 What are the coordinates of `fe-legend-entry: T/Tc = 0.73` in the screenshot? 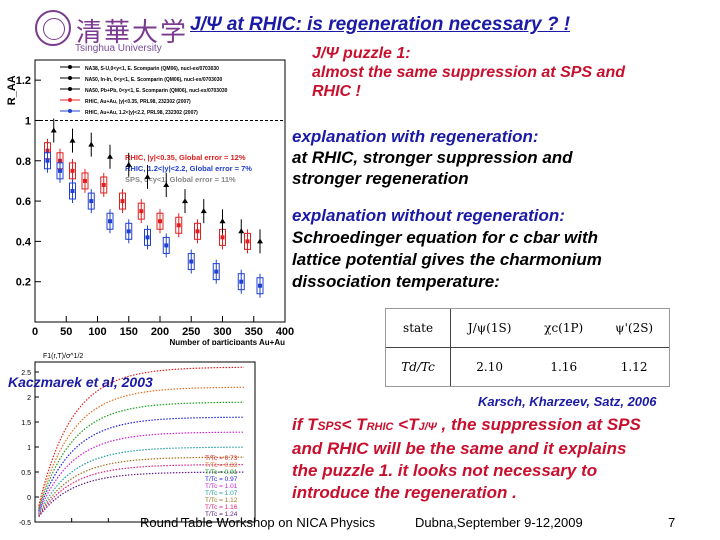 It's located at (221, 458).